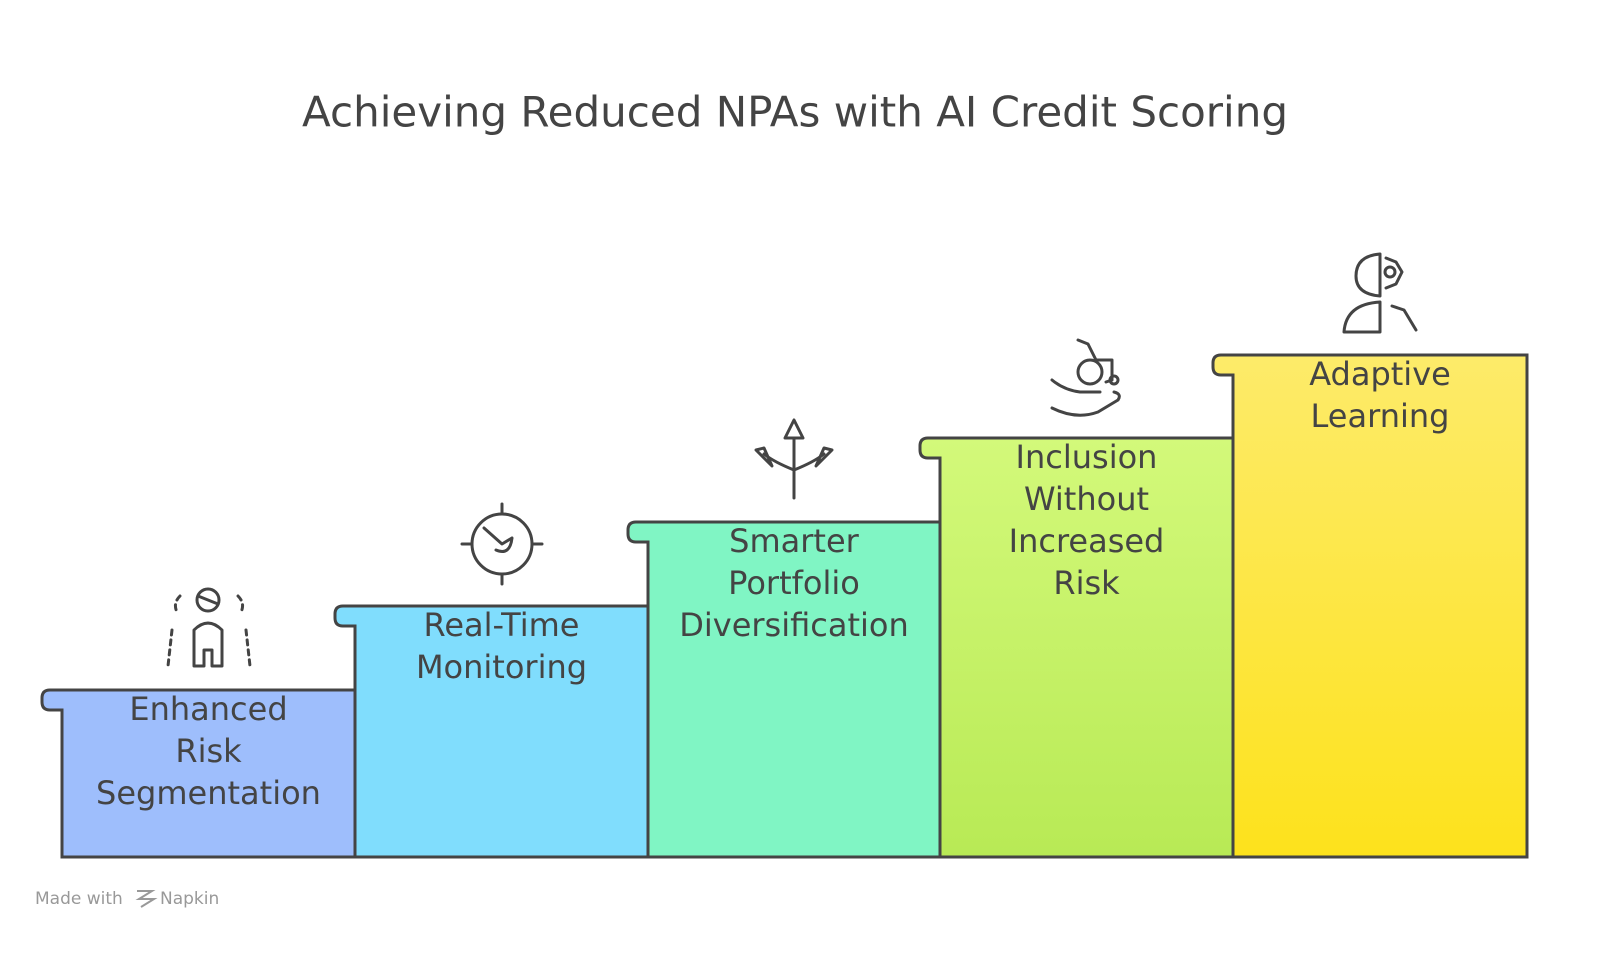 The image size is (1600, 961). I want to click on footer-logo, so click(146, 899).